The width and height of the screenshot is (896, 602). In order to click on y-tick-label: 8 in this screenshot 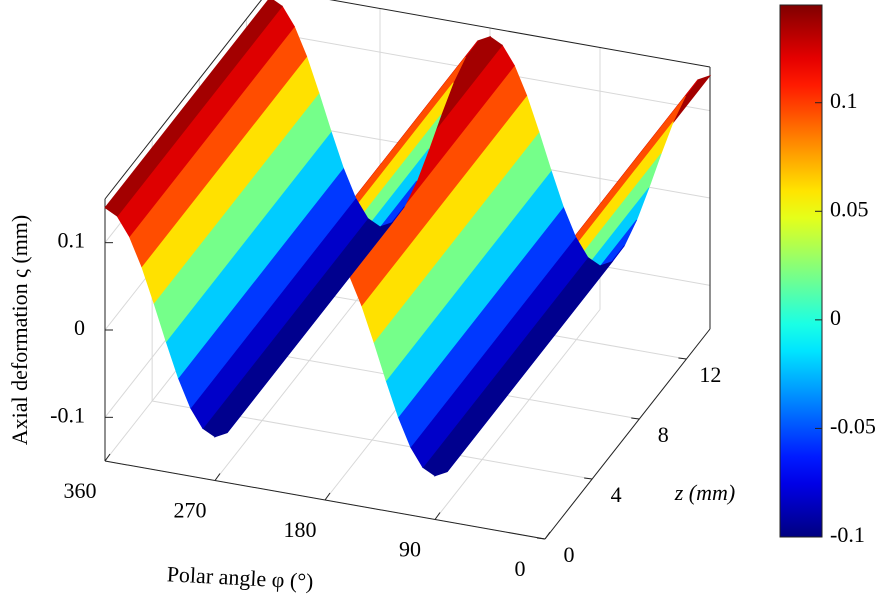, I will do `click(663, 434)`.